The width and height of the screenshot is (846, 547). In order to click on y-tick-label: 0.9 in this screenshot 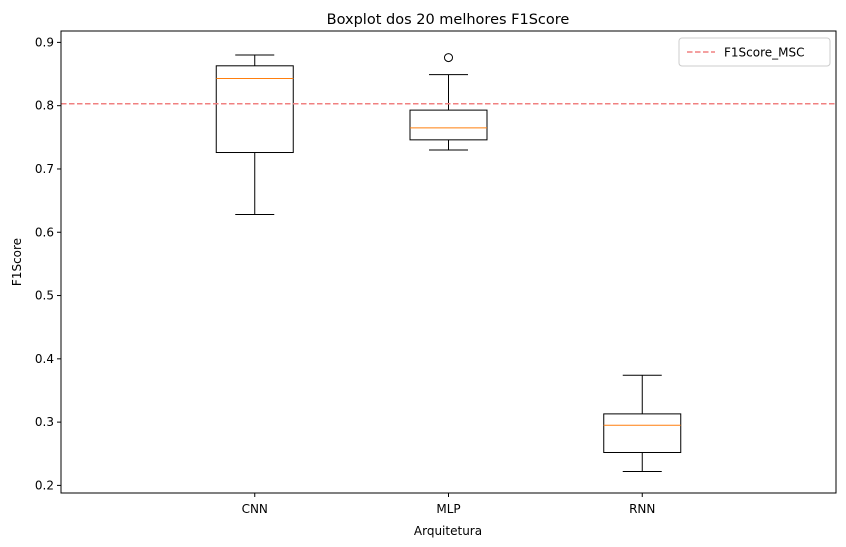, I will do `click(44, 42)`.